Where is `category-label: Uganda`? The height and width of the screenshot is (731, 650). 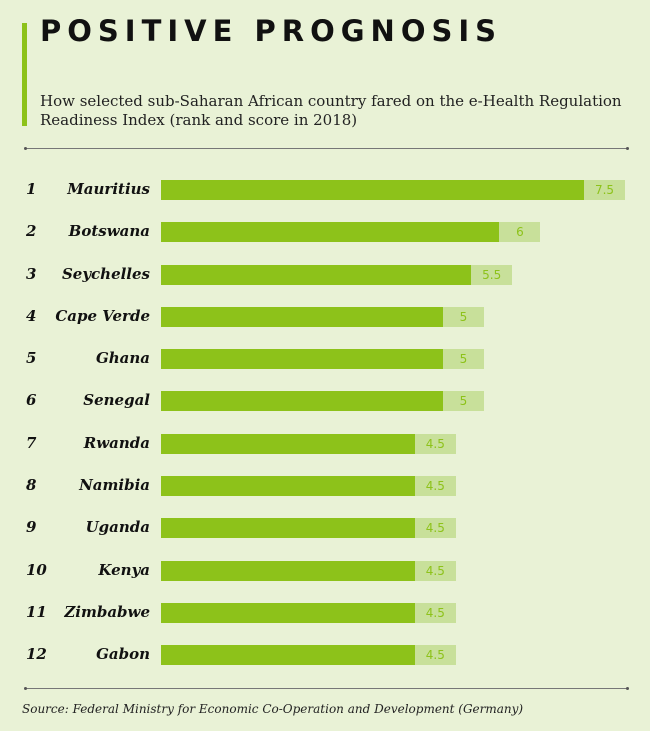 category-label: Uganda is located at coordinates (117, 527).